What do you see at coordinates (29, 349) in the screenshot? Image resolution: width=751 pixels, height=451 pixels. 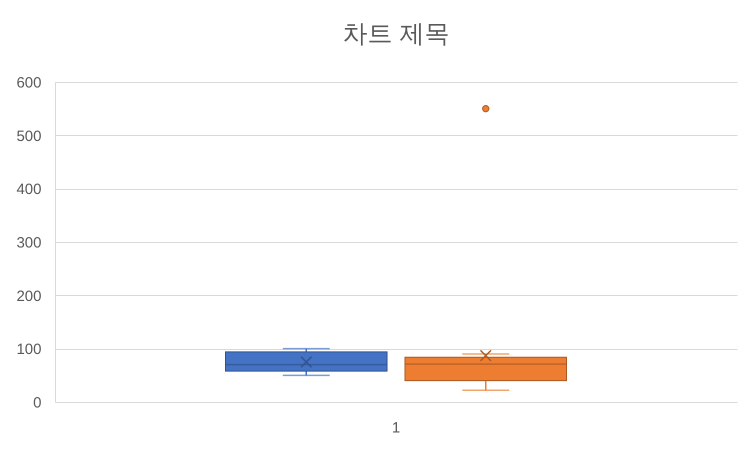 I see `y-tick-label: 100` at bounding box center [29, 349].